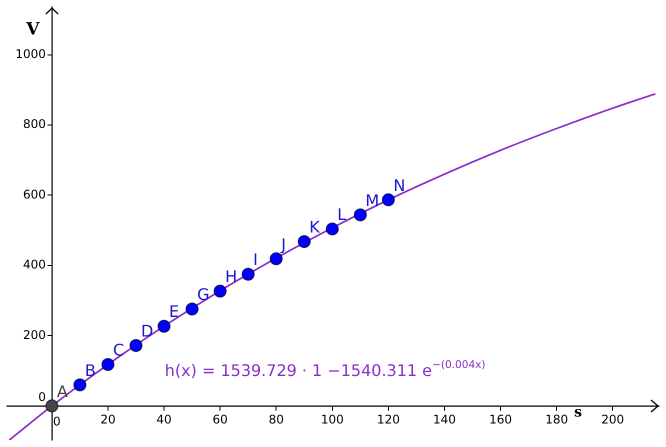  I want to click on y-axis-title: V, so click(32, 29).